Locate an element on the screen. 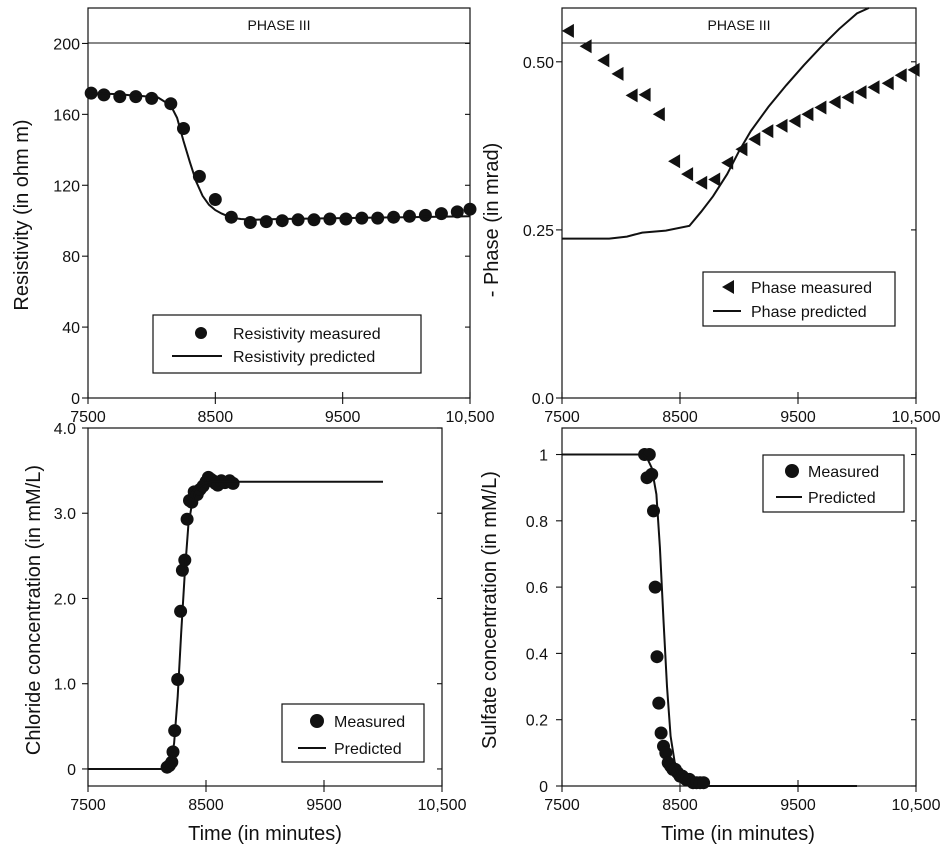 This screenshot has width=940, height=852. y-tick-label: 200 is located at coordinates (66, 44).